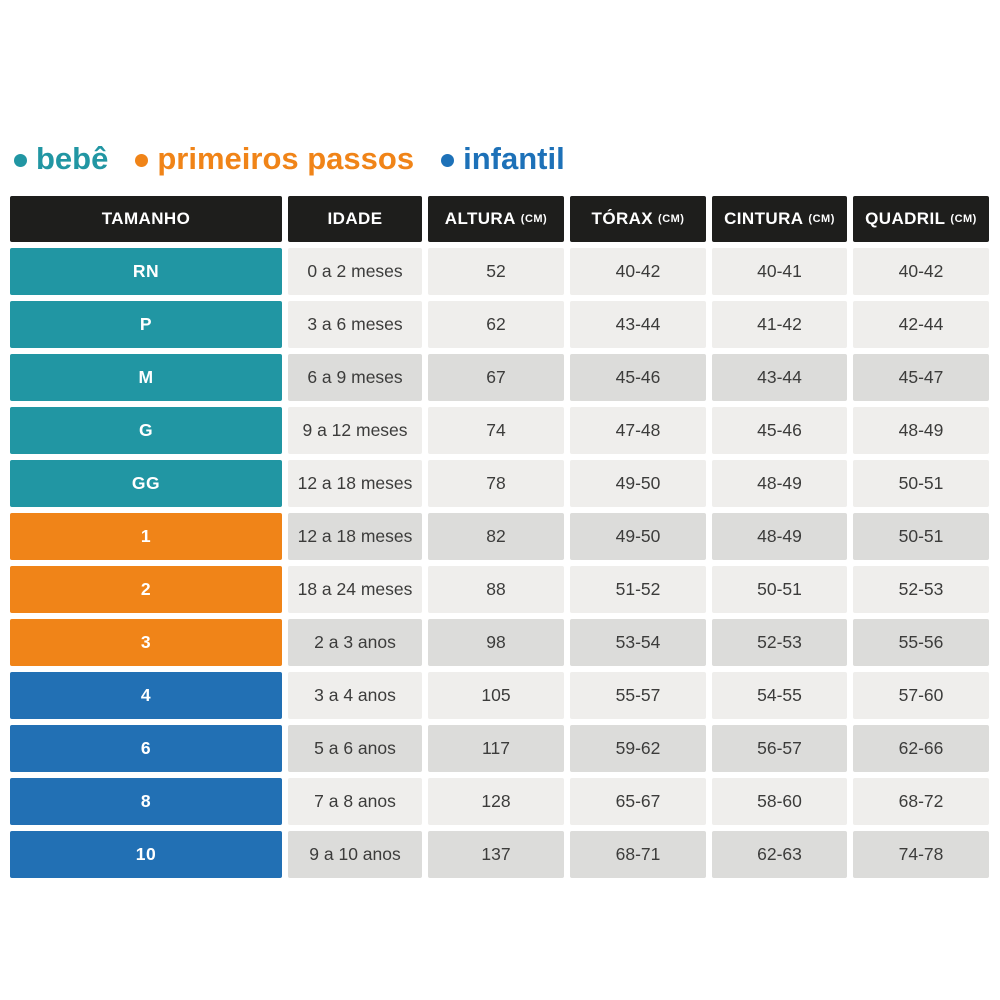 Image resolution: width=1000 pixels, height=1000 pixels. I want to click on cell-idade: 7 a 8 anos, so click(355, 801).